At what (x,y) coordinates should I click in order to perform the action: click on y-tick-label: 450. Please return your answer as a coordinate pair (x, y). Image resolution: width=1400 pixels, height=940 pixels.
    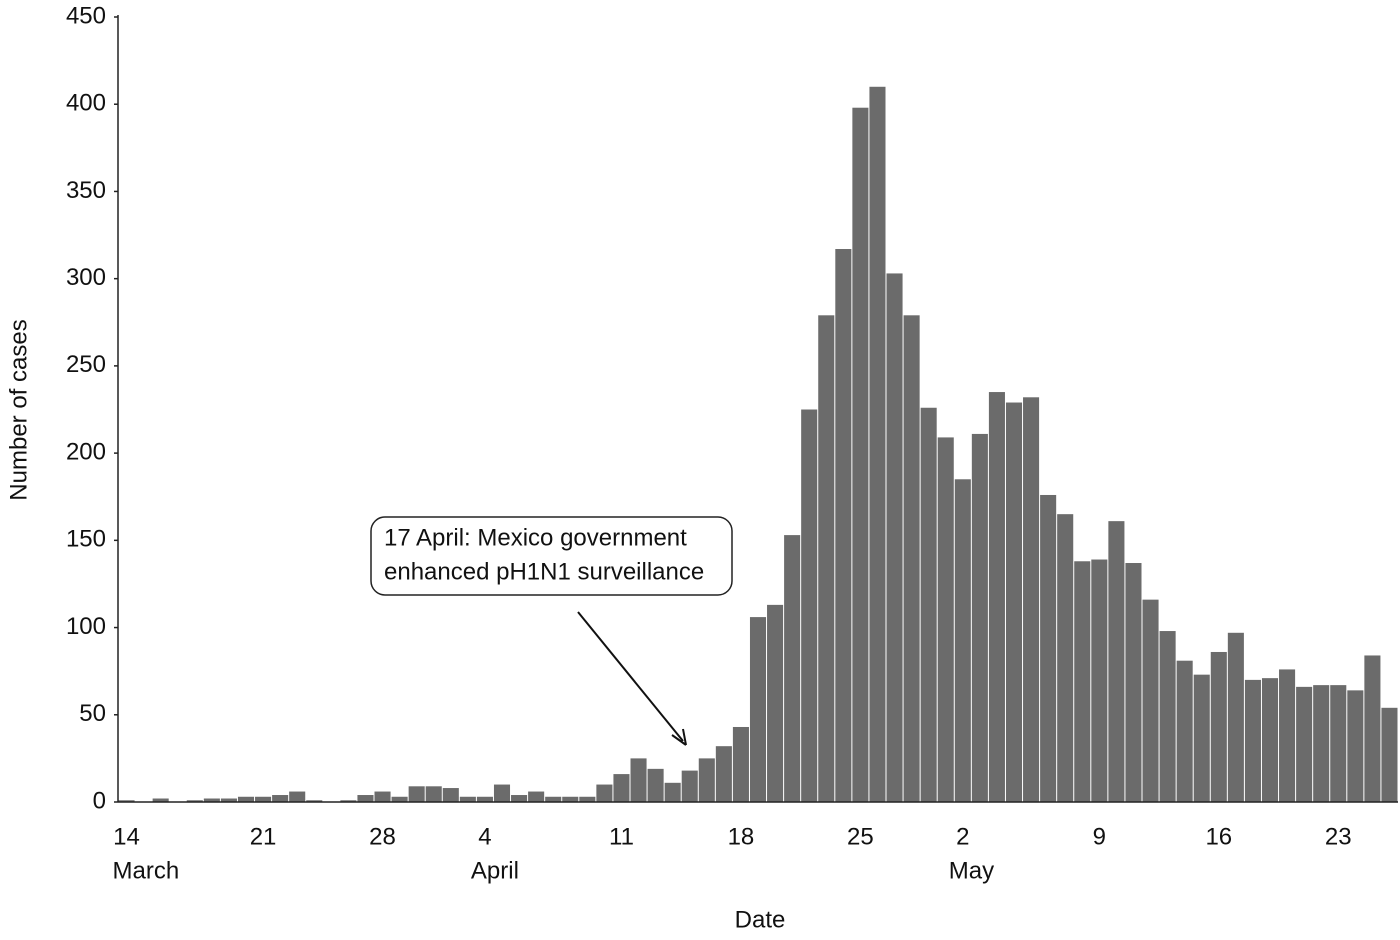
    Looking at the image, I should click on (86, 15).